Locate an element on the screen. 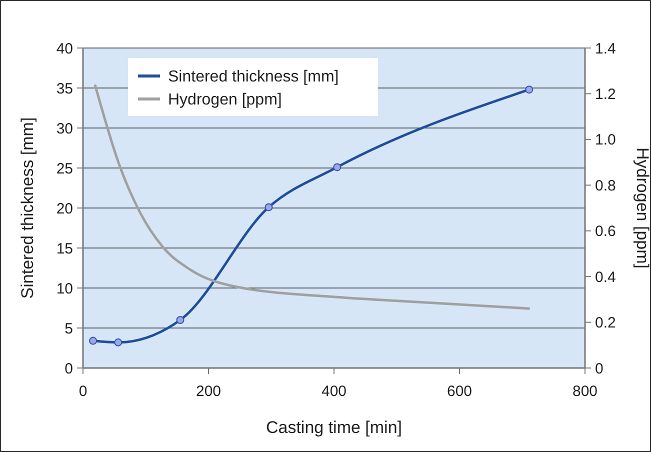  x-tick-label: 0 is located at coordinates (83, 391).